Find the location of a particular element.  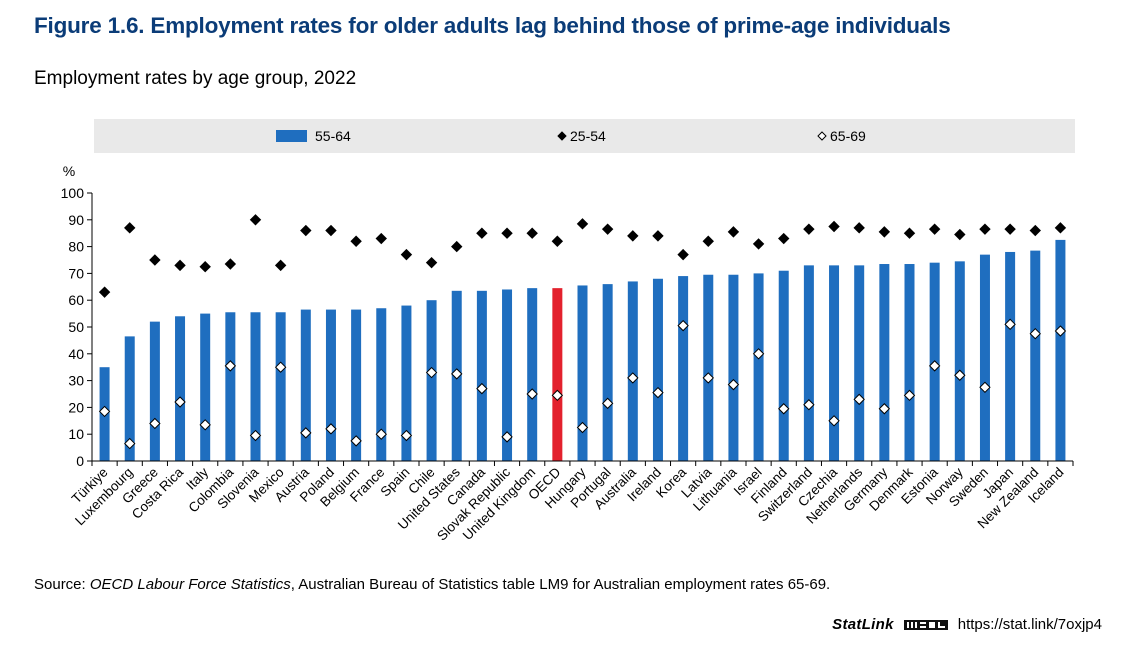

figure-subtitle: Employment rates by age group, 2022 is located at coordinates (195, 78).